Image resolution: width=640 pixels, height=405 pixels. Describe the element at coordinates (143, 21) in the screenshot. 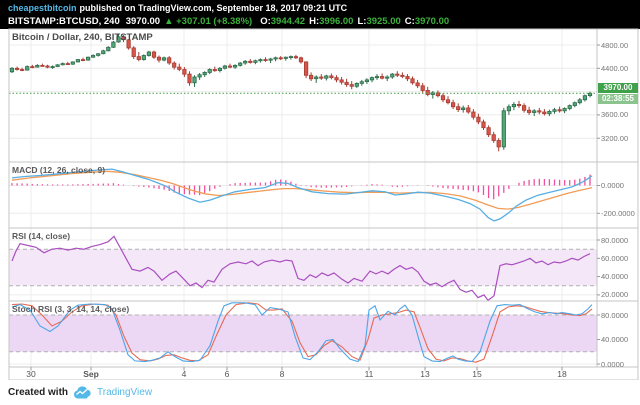

I see `last-price: 3970.00` at that location.